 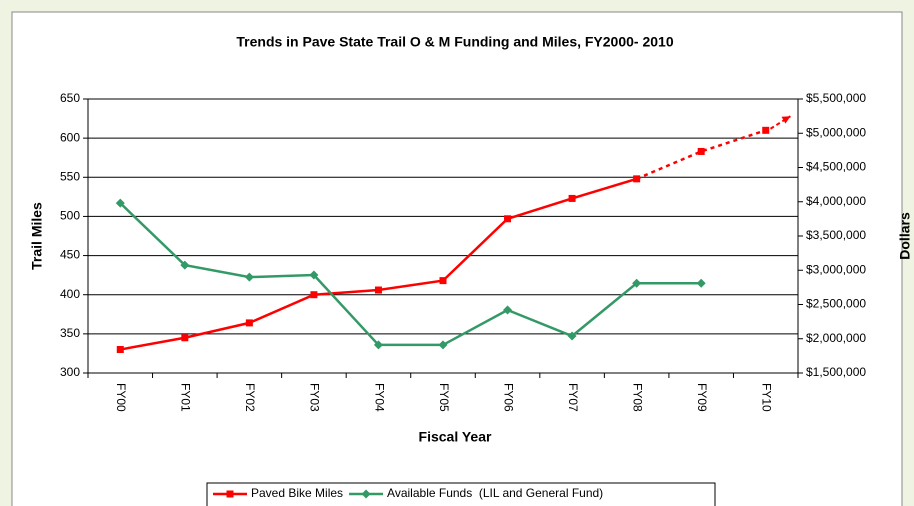 I want to click on x-tick-label: FY04, so click(x=379, y=397).